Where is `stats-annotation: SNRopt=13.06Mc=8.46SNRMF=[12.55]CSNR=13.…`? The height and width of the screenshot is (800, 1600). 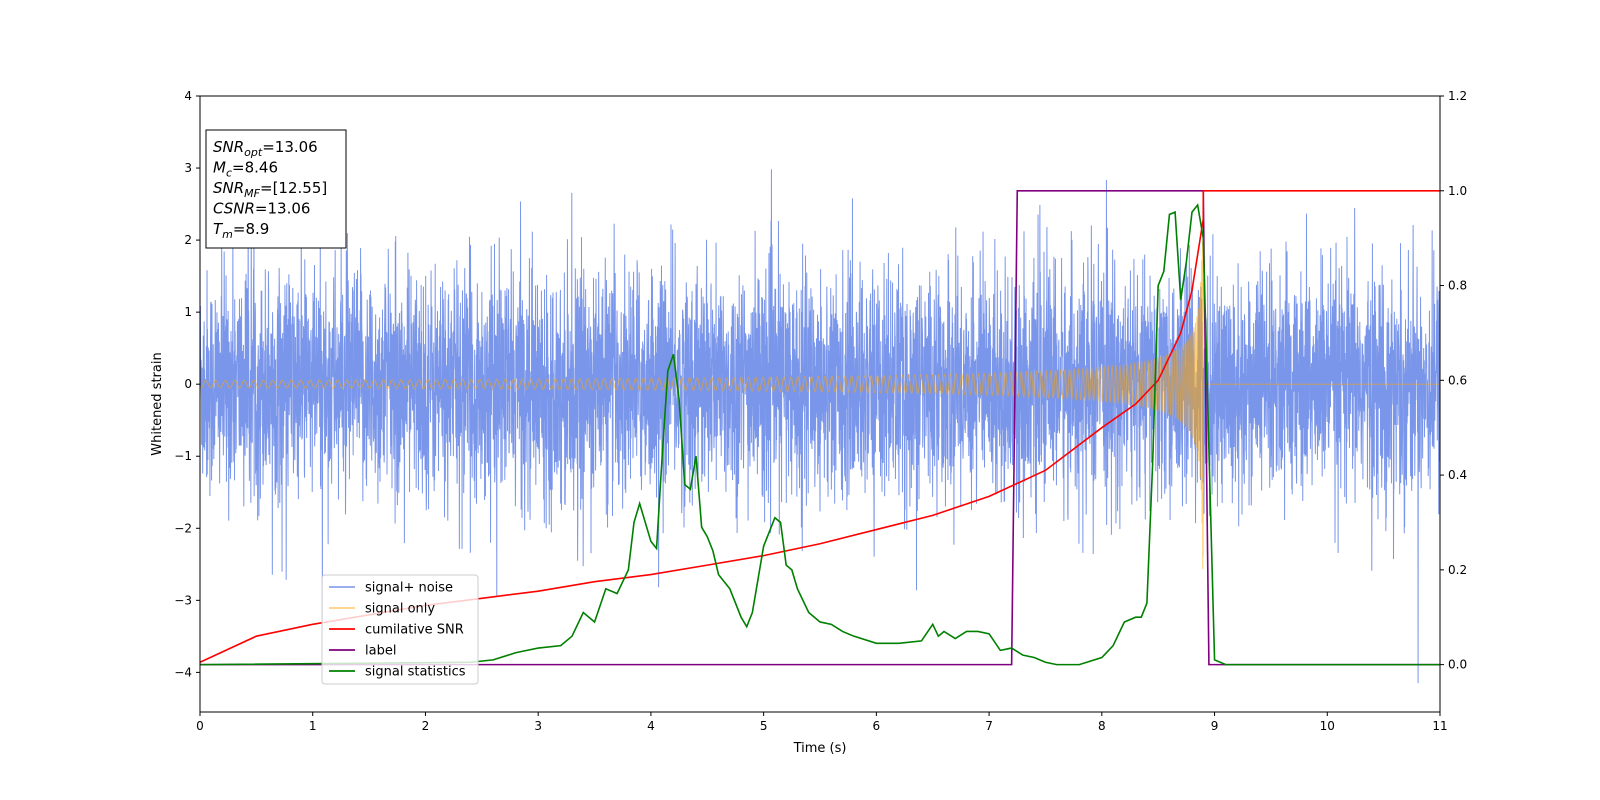 stats-annotation: SNRopt=13.06Mc=8.46SNRMF=[12.55]CSNR=13.… is located at coordinates (276, 189).